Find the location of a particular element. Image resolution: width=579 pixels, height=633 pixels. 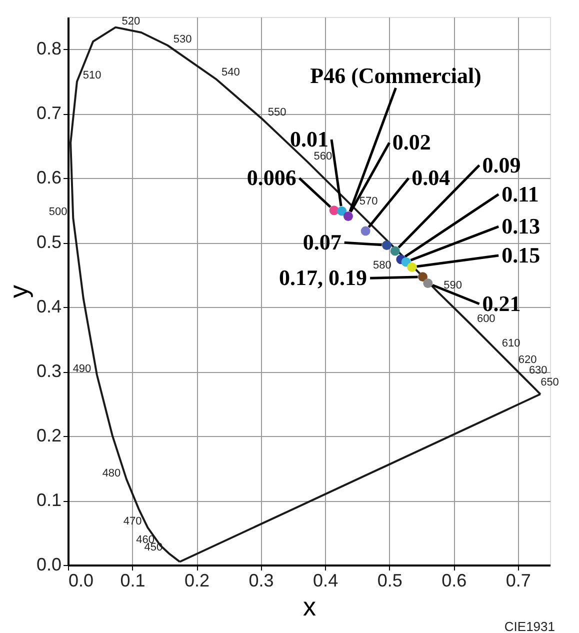

annotation: 550 is located at coordinates (277, 112).